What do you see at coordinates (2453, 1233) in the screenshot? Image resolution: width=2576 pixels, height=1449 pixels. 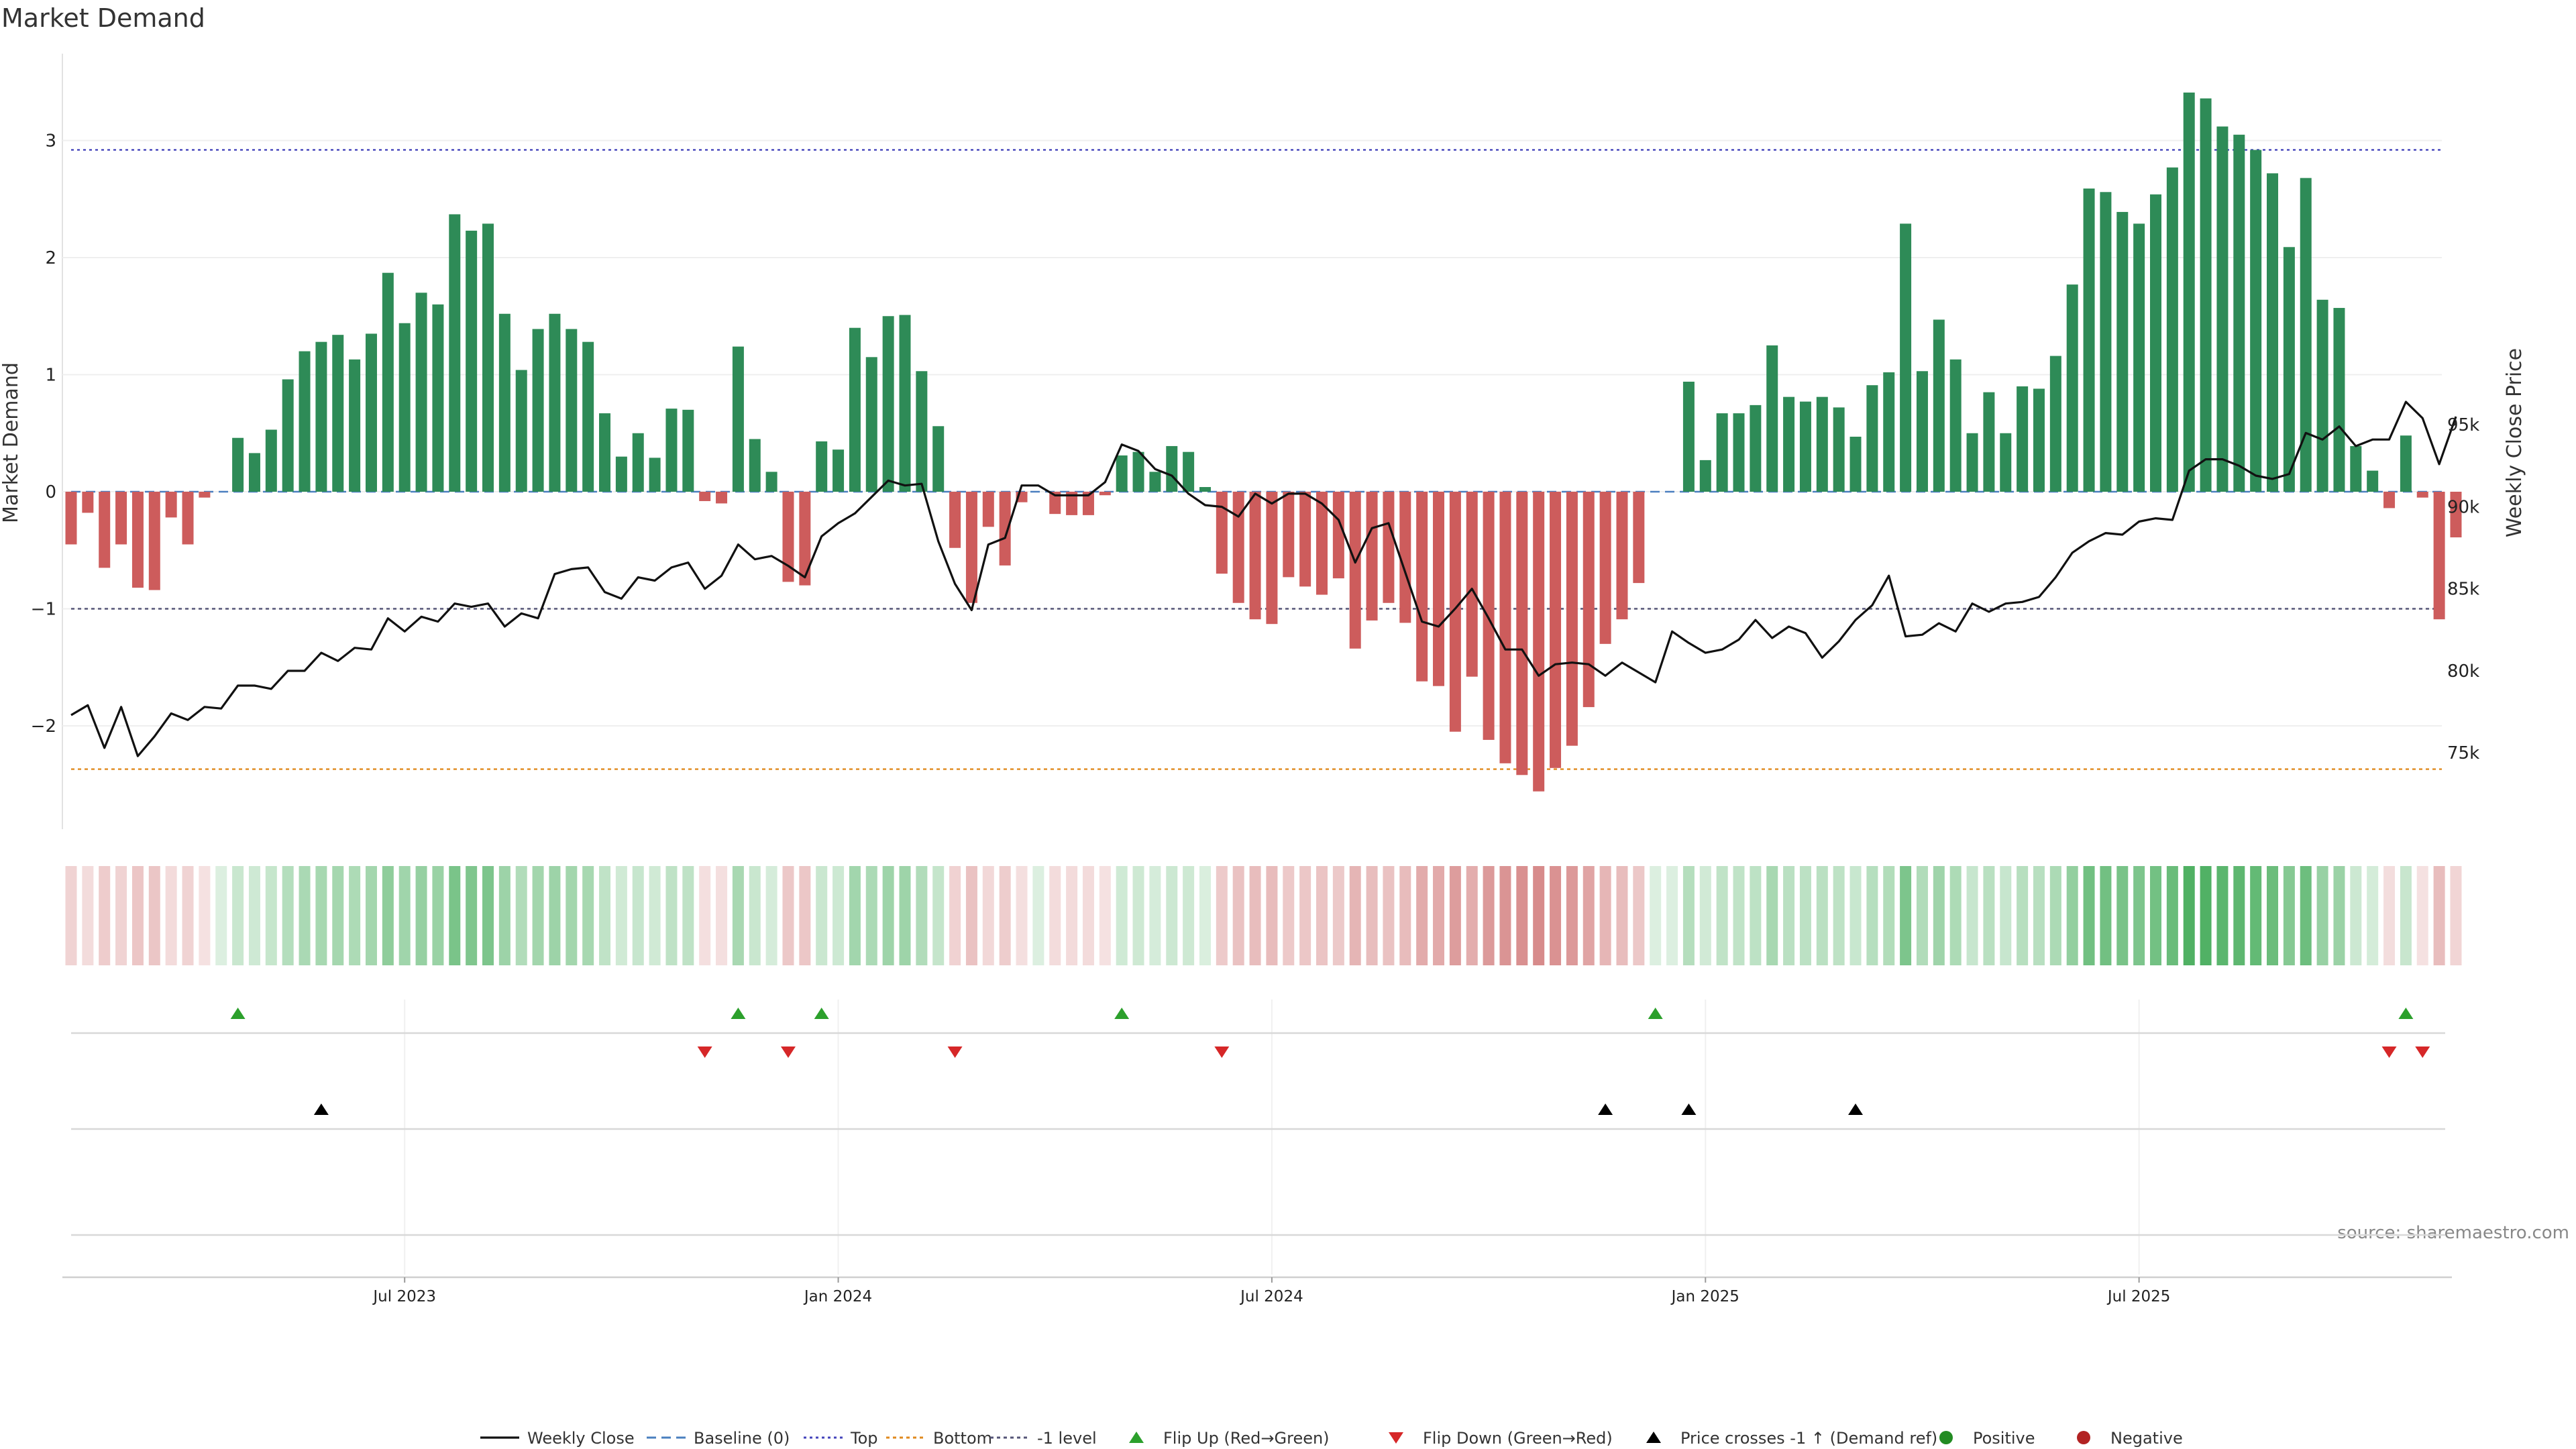 I see `source-note: source: sharemaestro.com` at bounding box center [2453, 1233].